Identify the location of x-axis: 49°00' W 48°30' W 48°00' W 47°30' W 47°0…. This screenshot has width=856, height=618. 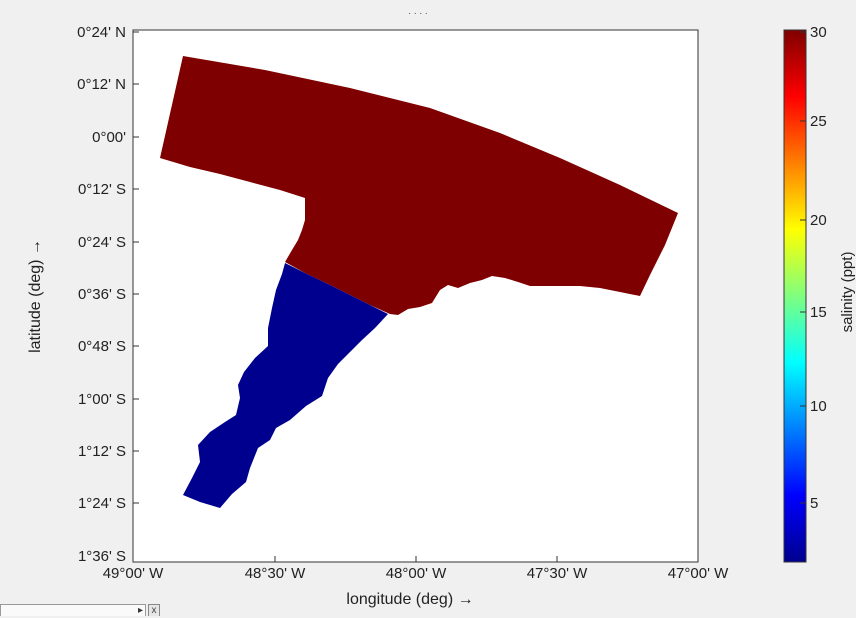
(416, 569).